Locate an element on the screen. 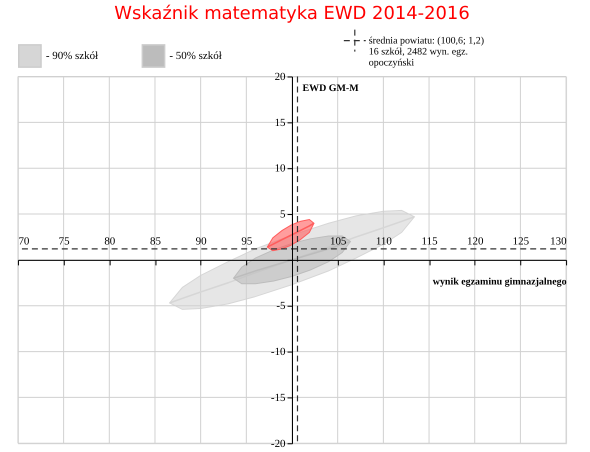  legend-label: średnia powiatu: (100,6; 1,2) is located at coordinates (426, 41).